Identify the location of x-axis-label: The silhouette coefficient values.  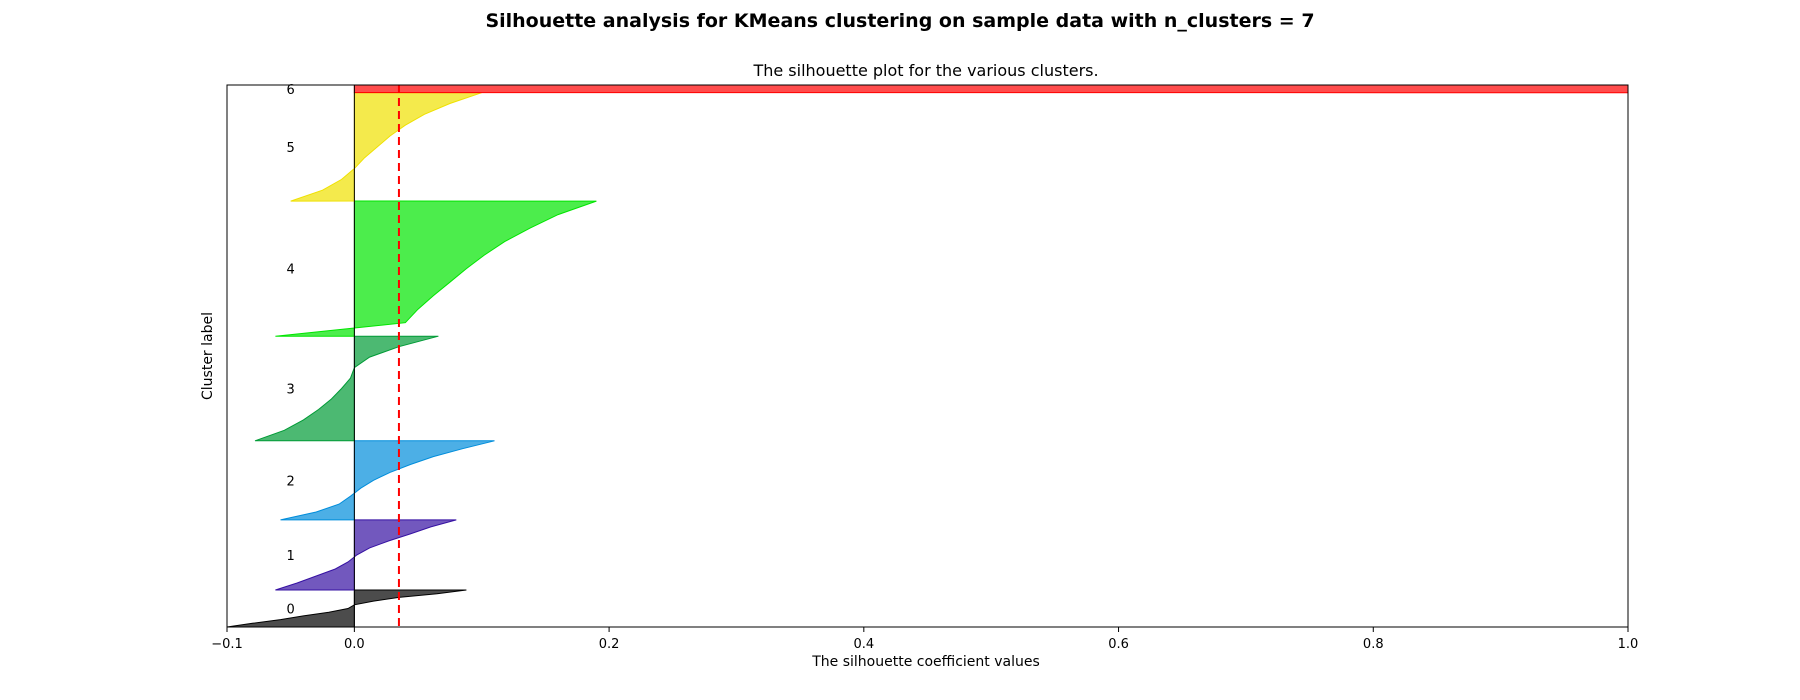
(925, 662).